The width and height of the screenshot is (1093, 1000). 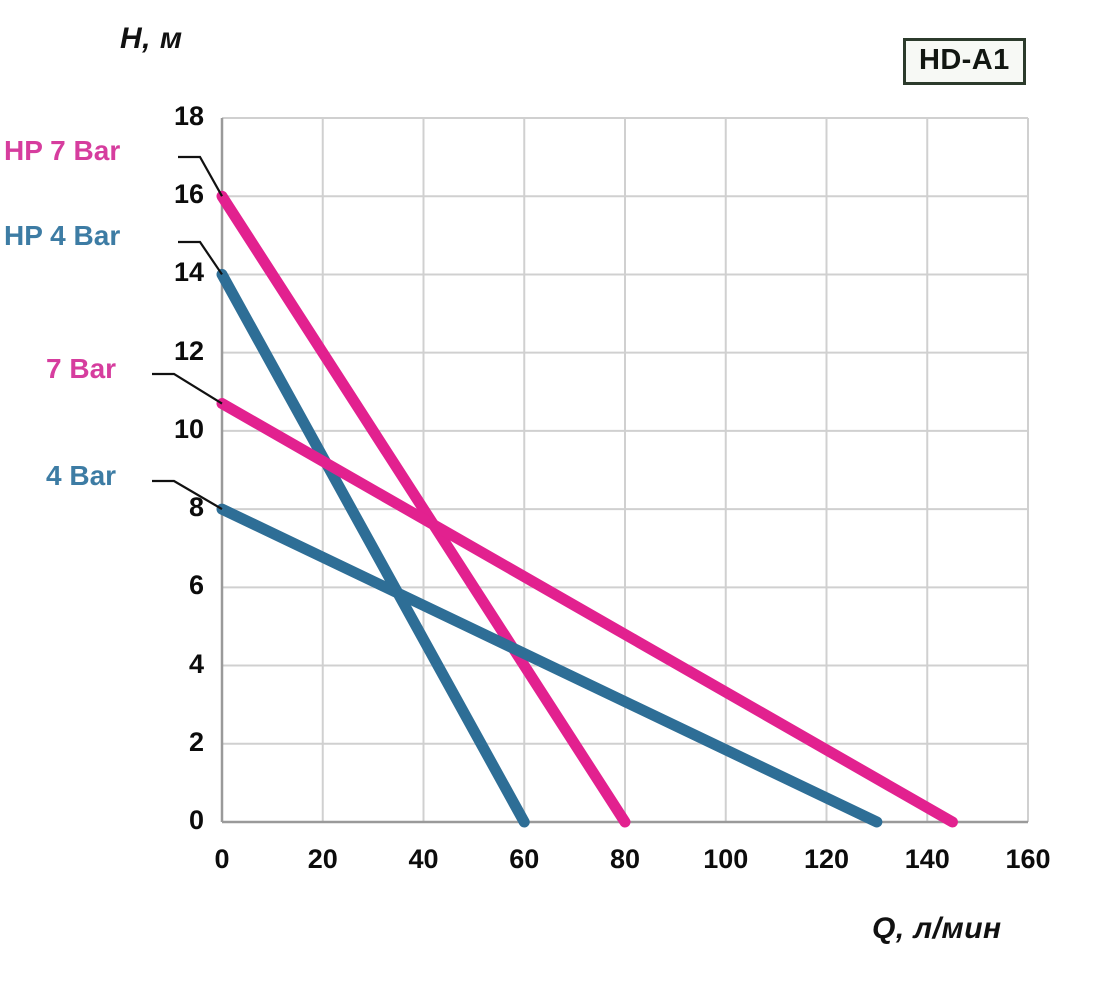 I want to click on x-tick-label: 0, so click(x=222, y=859).